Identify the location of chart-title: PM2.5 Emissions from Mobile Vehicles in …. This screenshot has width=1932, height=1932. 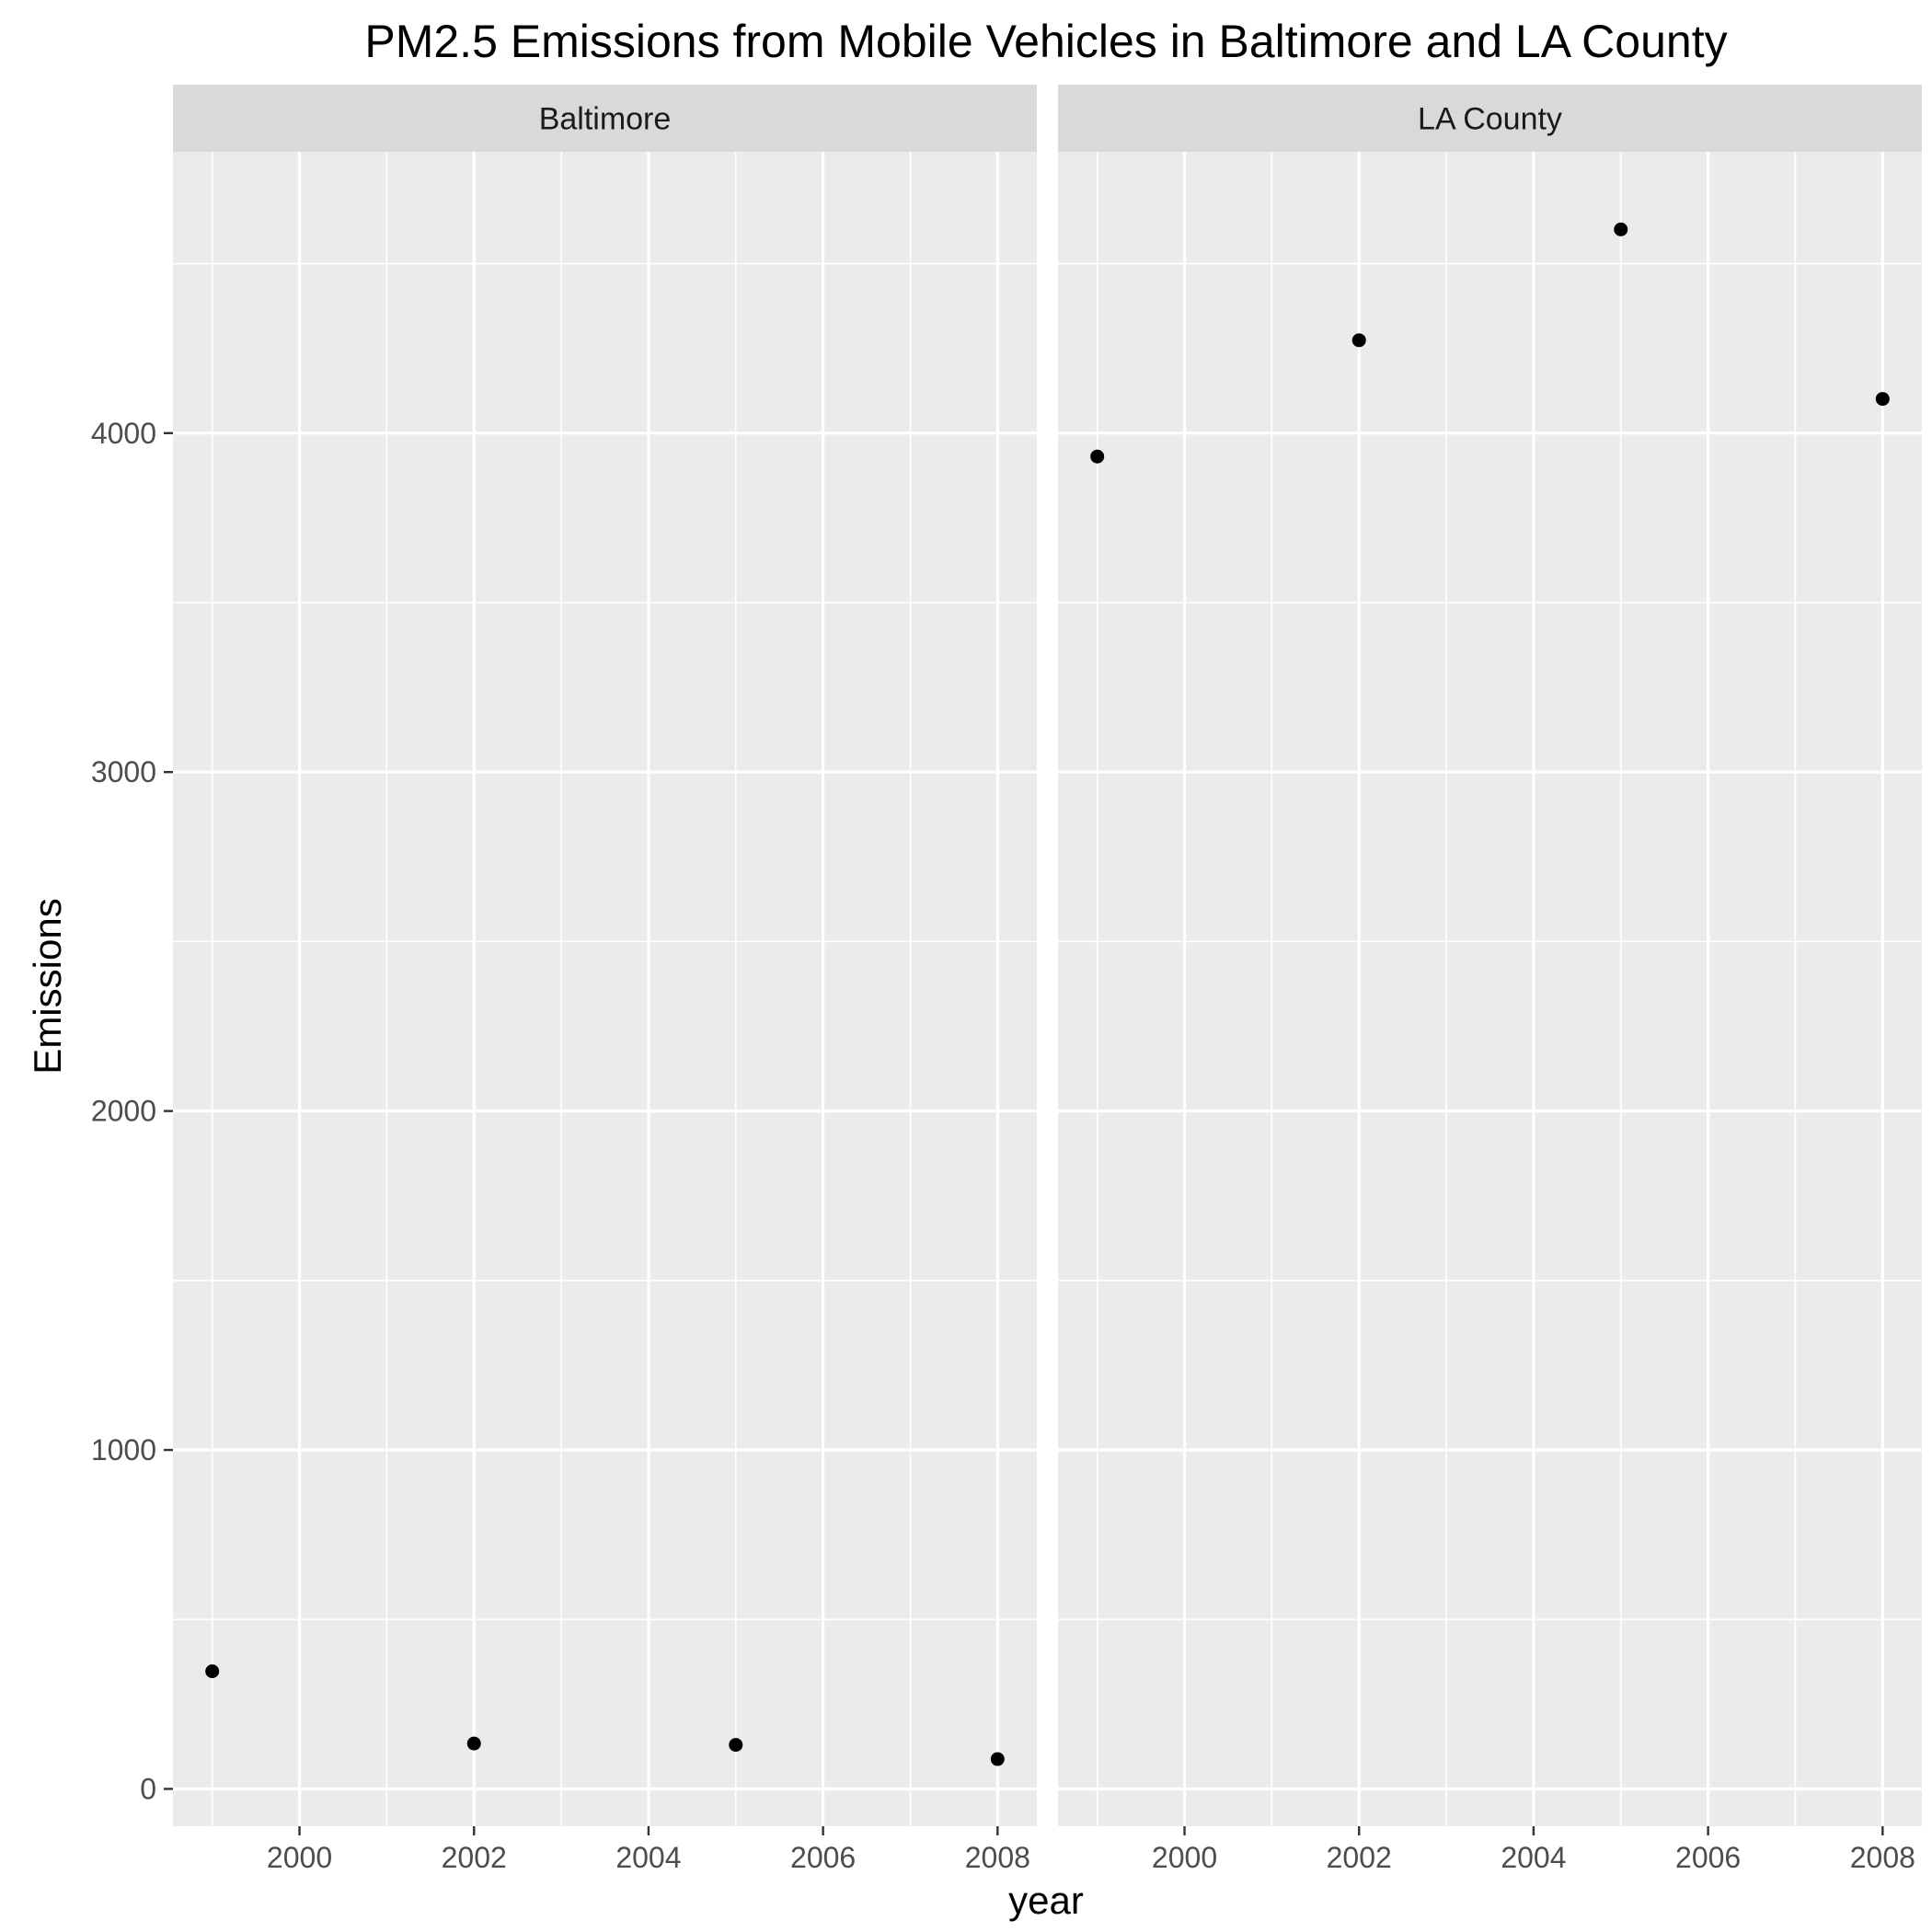
(1045, 41).